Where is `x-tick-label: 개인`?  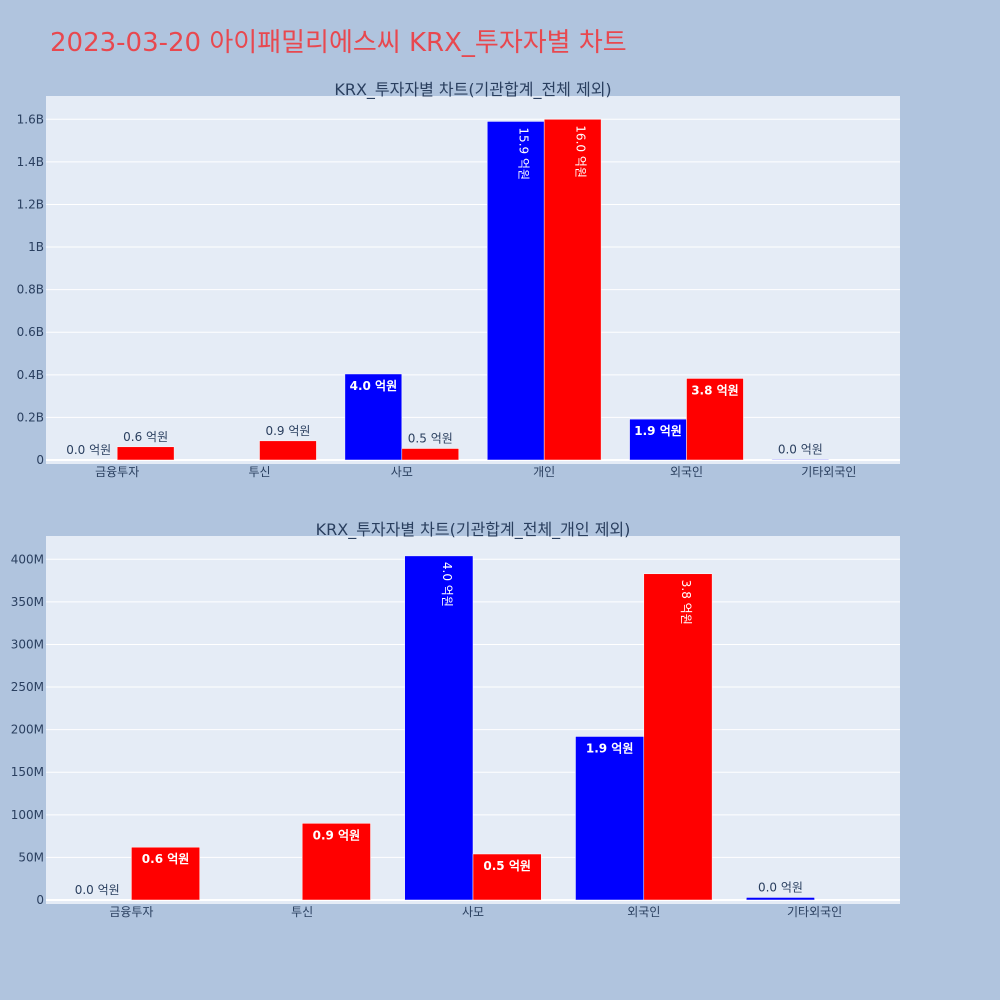
x-tick-label: 개인 is located at coordinates (544, 472).